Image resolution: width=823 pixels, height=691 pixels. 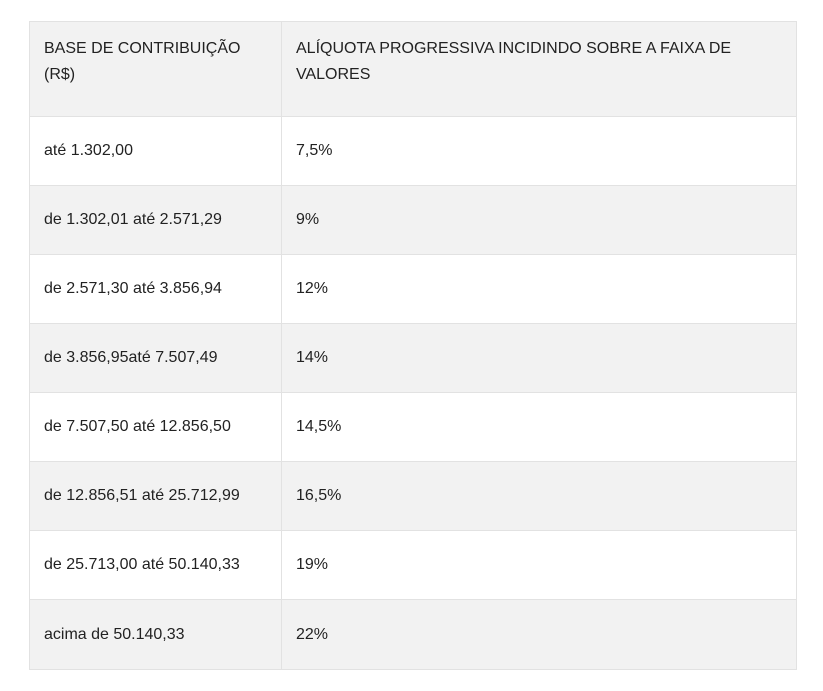 What do you see at coordinates (539, 565) in the screenshot?
I see `rate-cell: 19%` at bounding box center [539, 565].